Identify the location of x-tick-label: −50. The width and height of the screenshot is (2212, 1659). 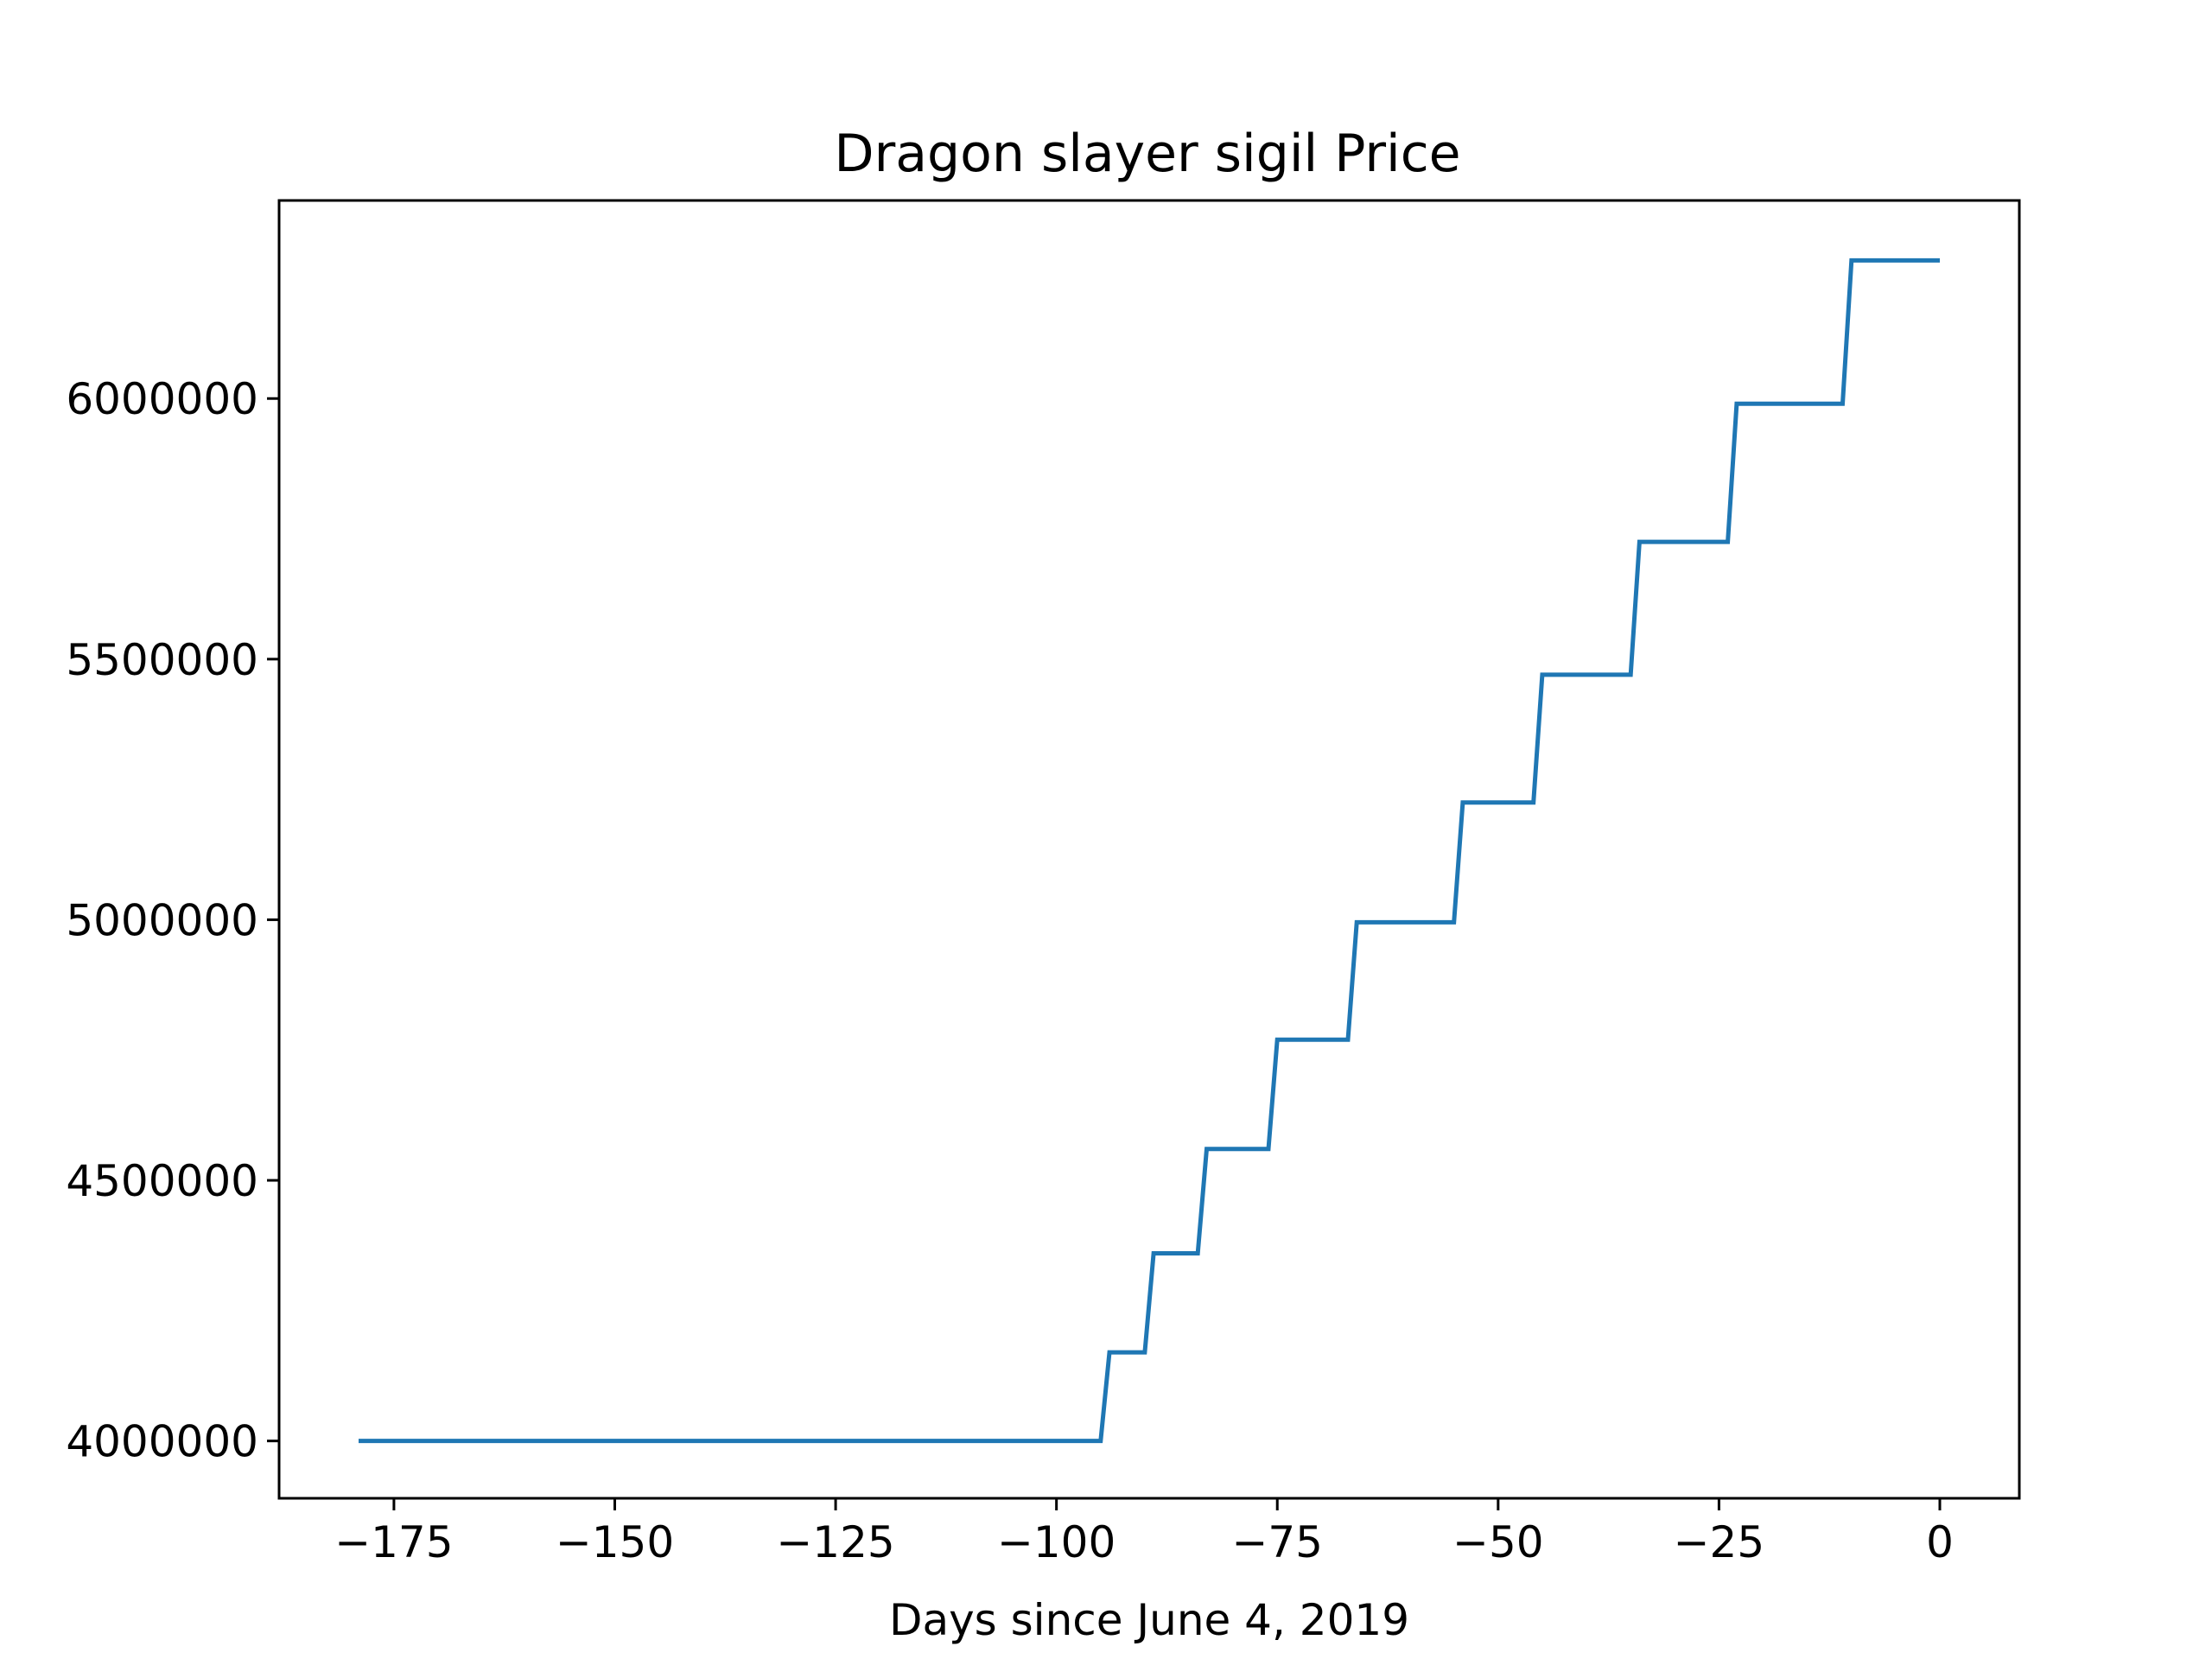
(1498, 1542).